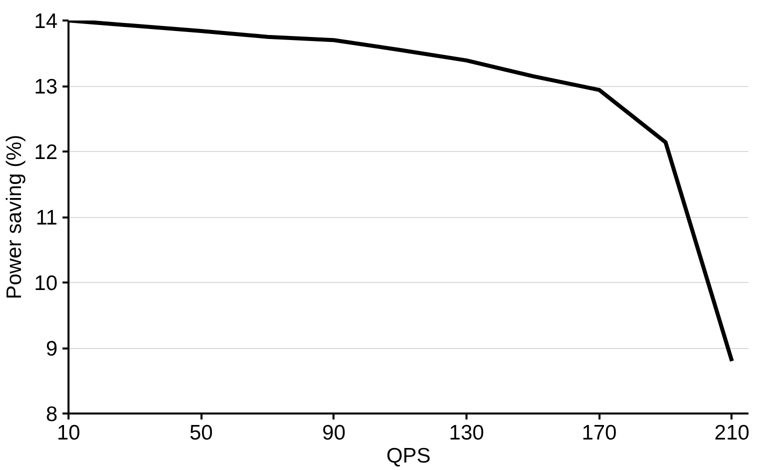 The width and height of the screenshot is (773, 470). What do you see at coordinates (46, 21) in the screenshot?
I see `y-tick-label: 14` at bounding box center [46, 21].